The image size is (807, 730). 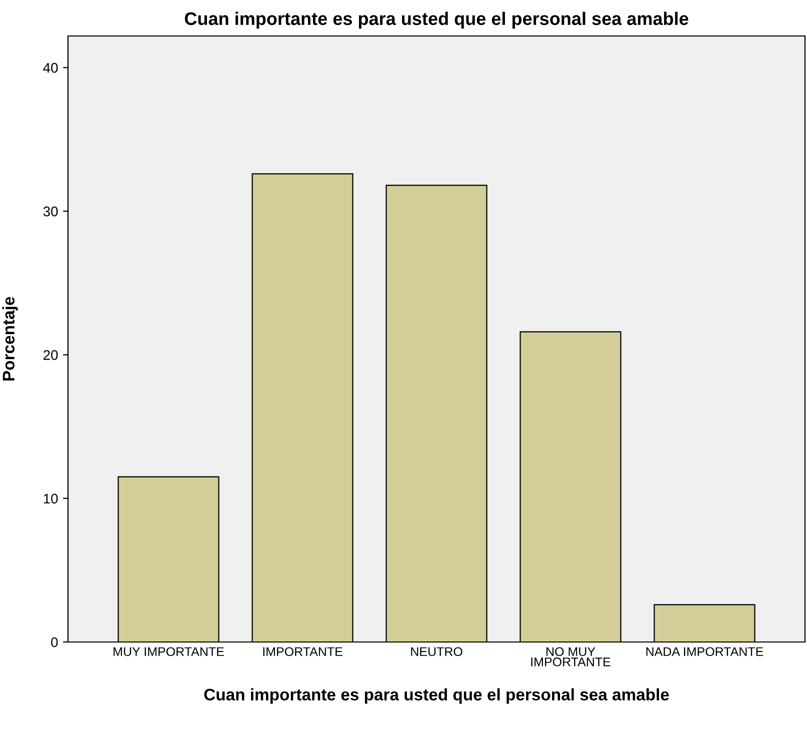 I want to click on y-axis-title: Porcentaje, so click(x=10, y=338).